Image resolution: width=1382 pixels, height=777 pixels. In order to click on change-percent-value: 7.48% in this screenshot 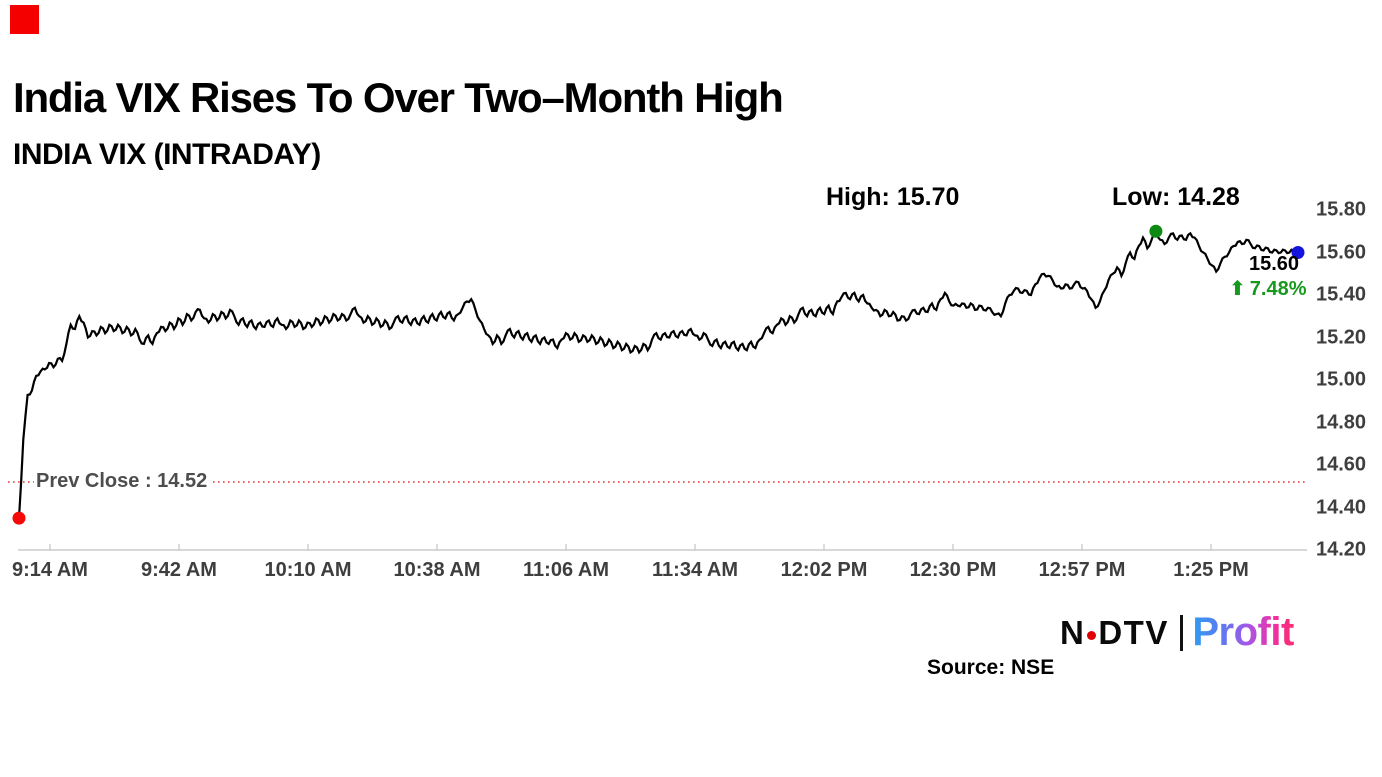, I will do `click(1278, 289)`.